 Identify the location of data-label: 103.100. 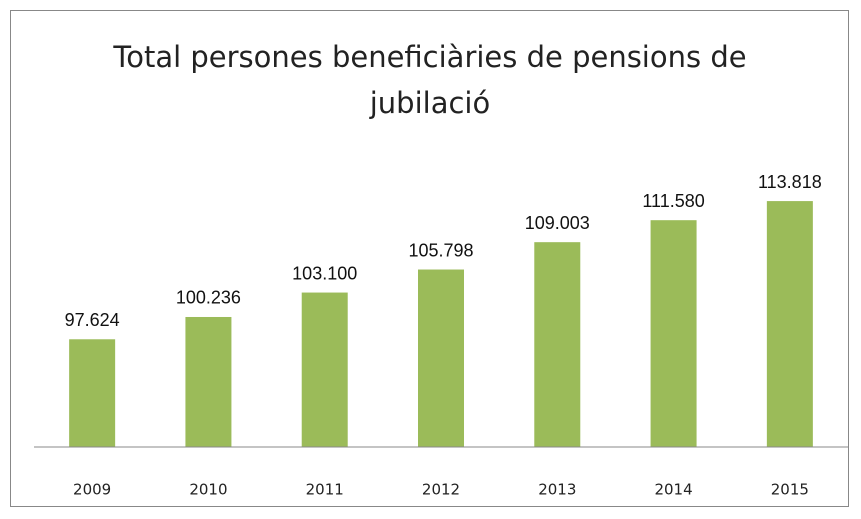
(324, 273).